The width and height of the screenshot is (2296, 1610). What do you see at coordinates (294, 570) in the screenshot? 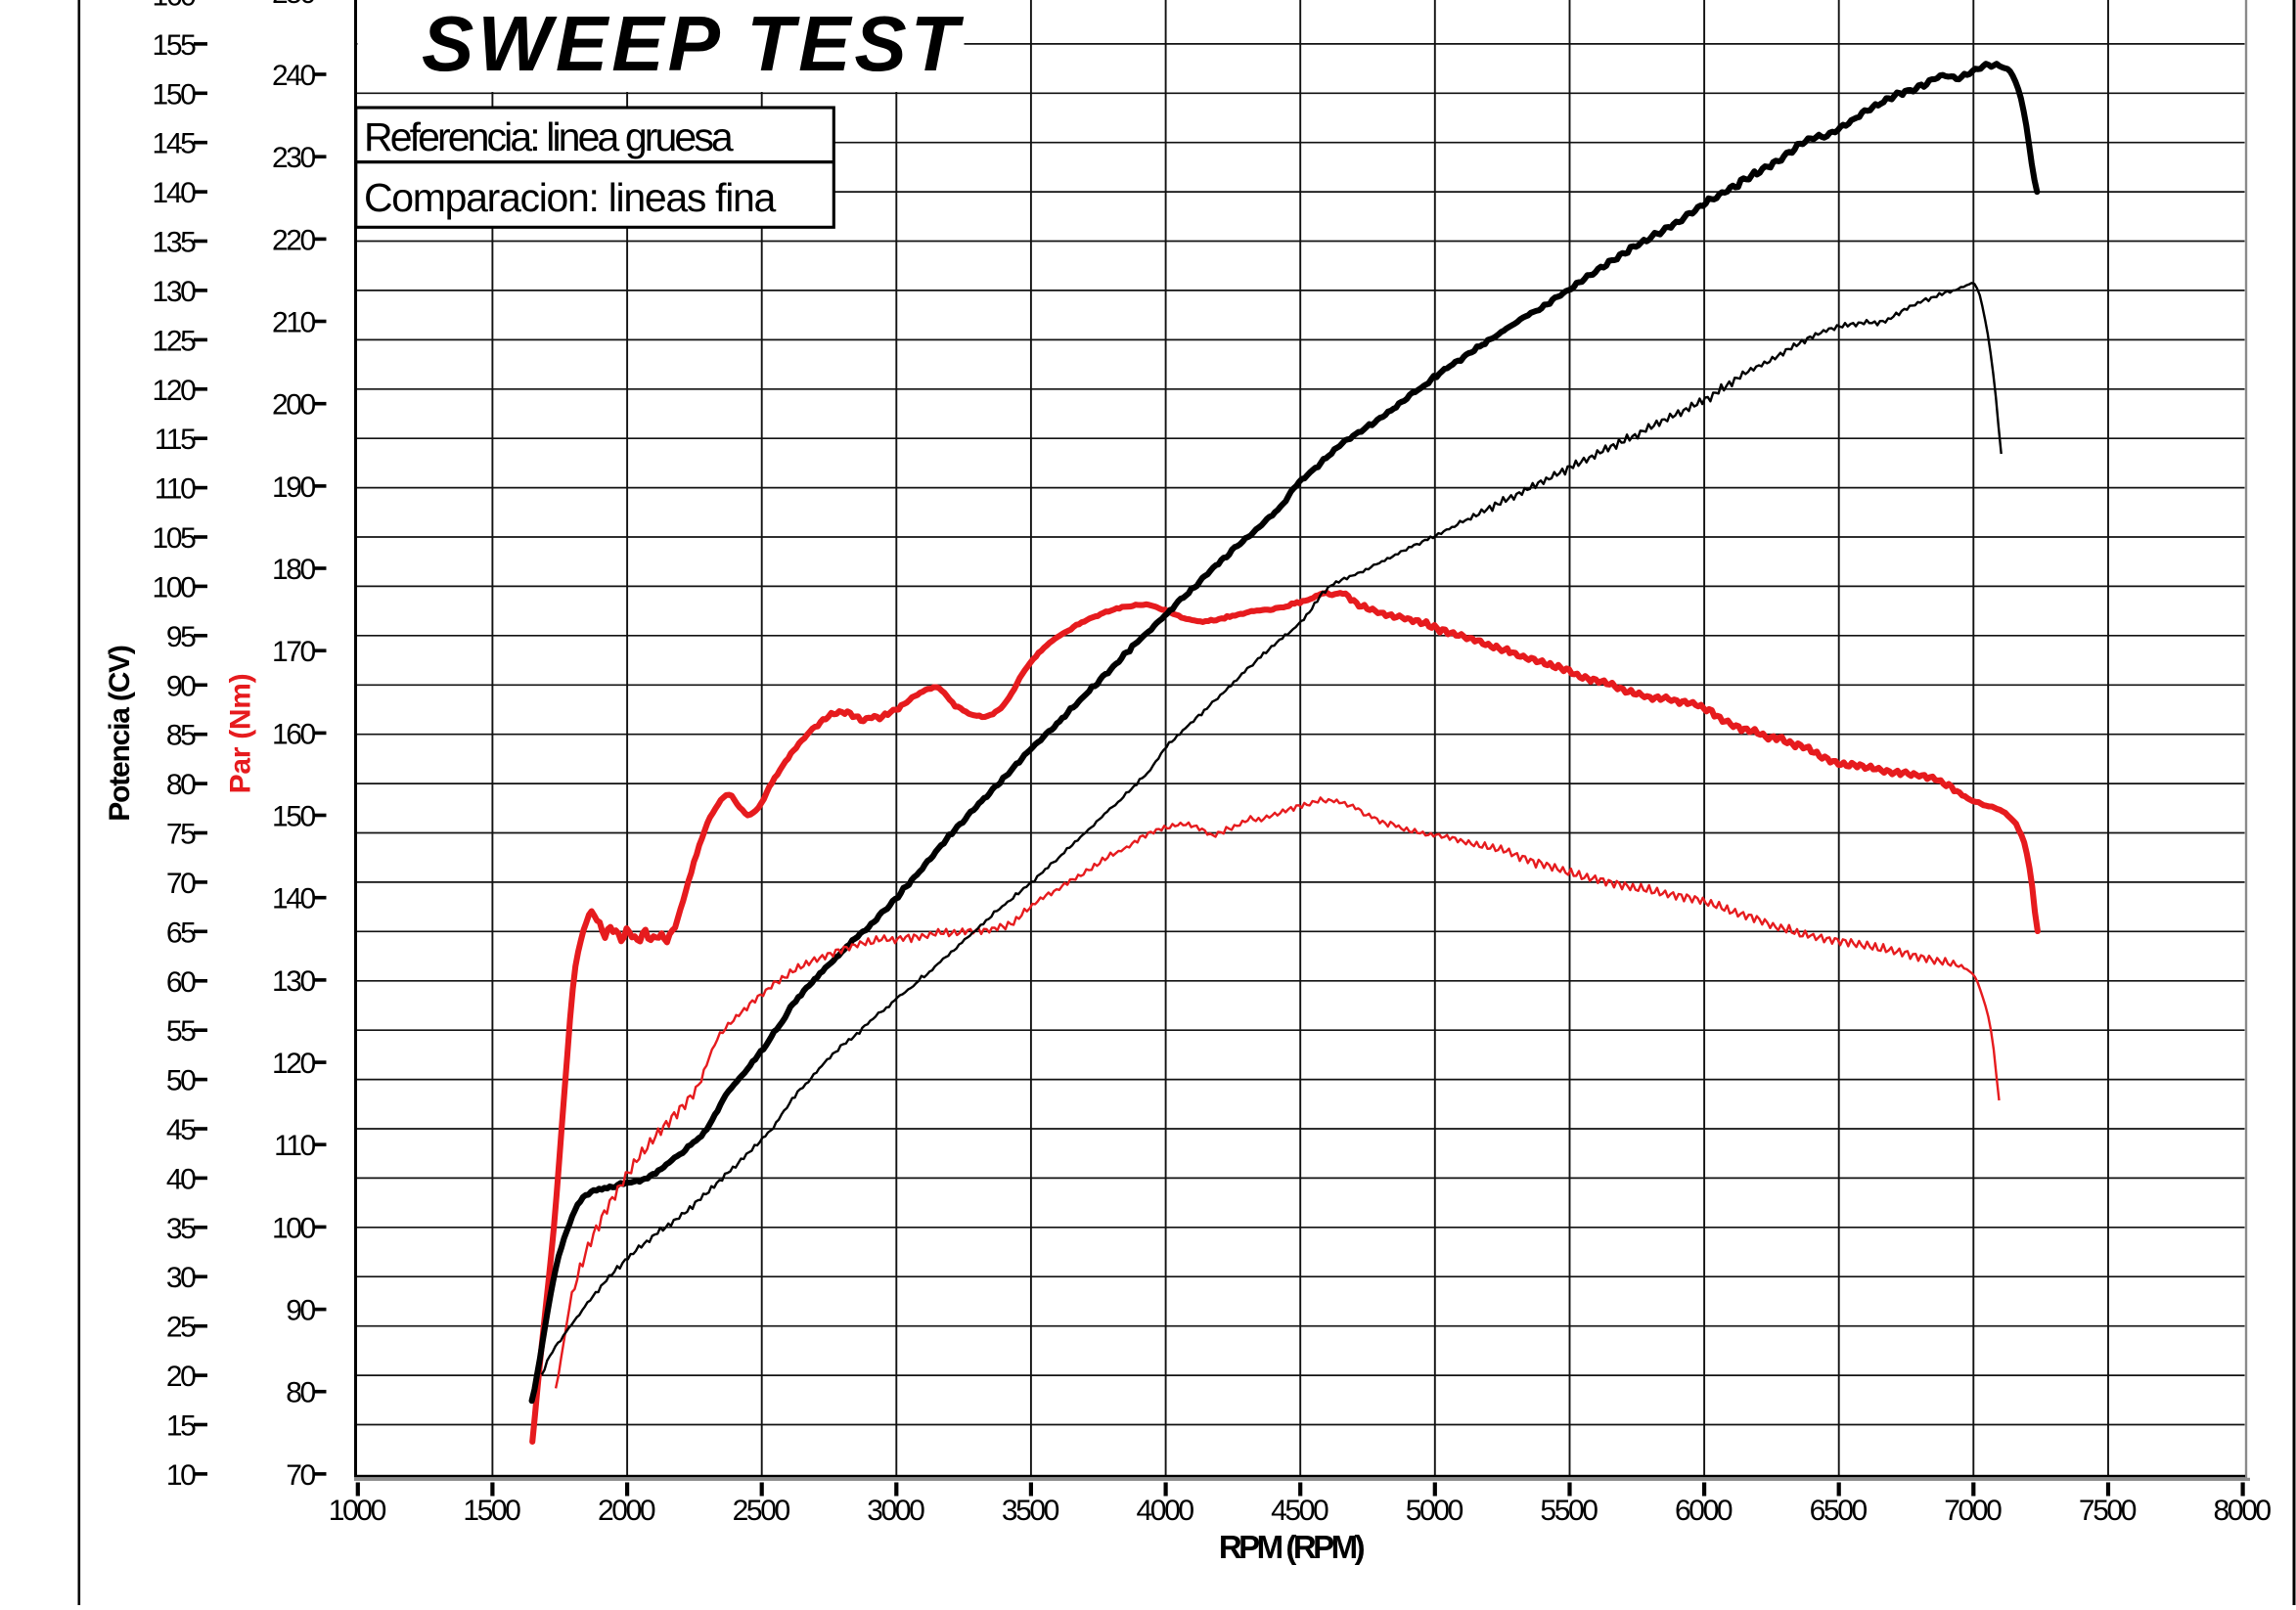
I see `svg-text: 180` at bounding box center [294, 570].